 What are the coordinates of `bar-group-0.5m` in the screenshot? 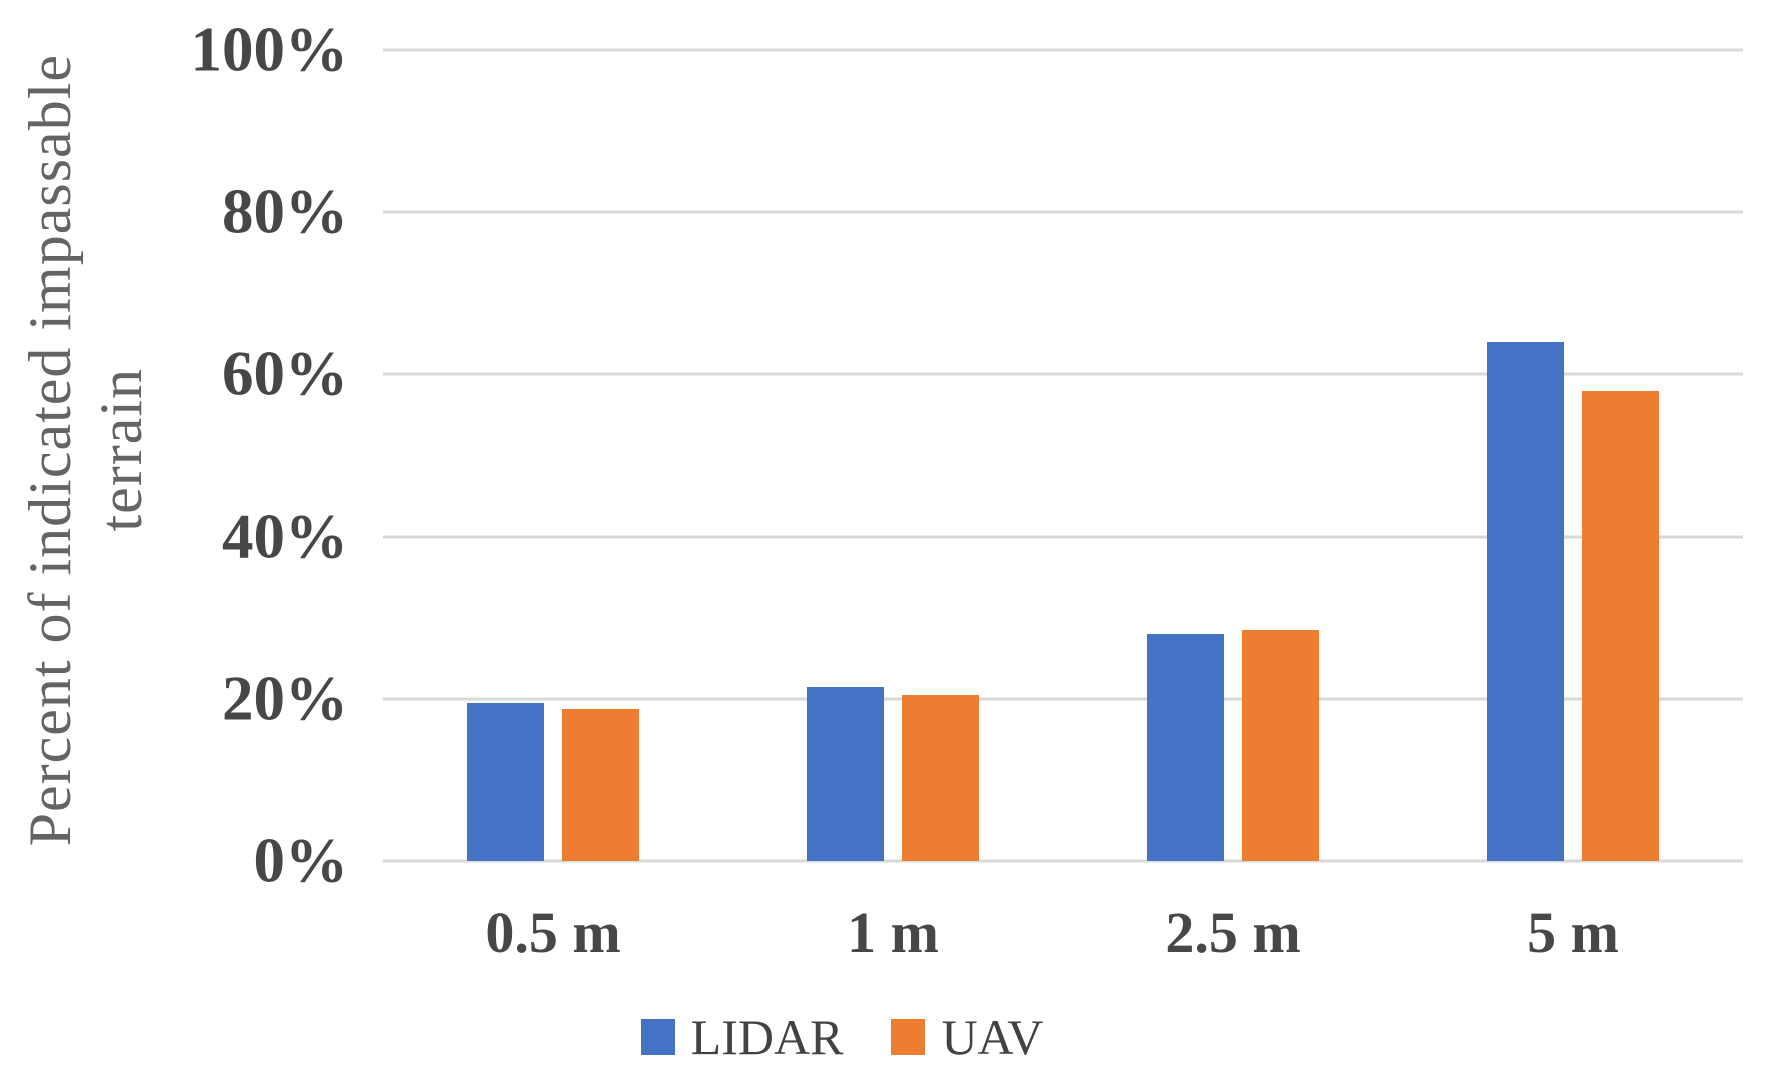 It's located at (553, 455).